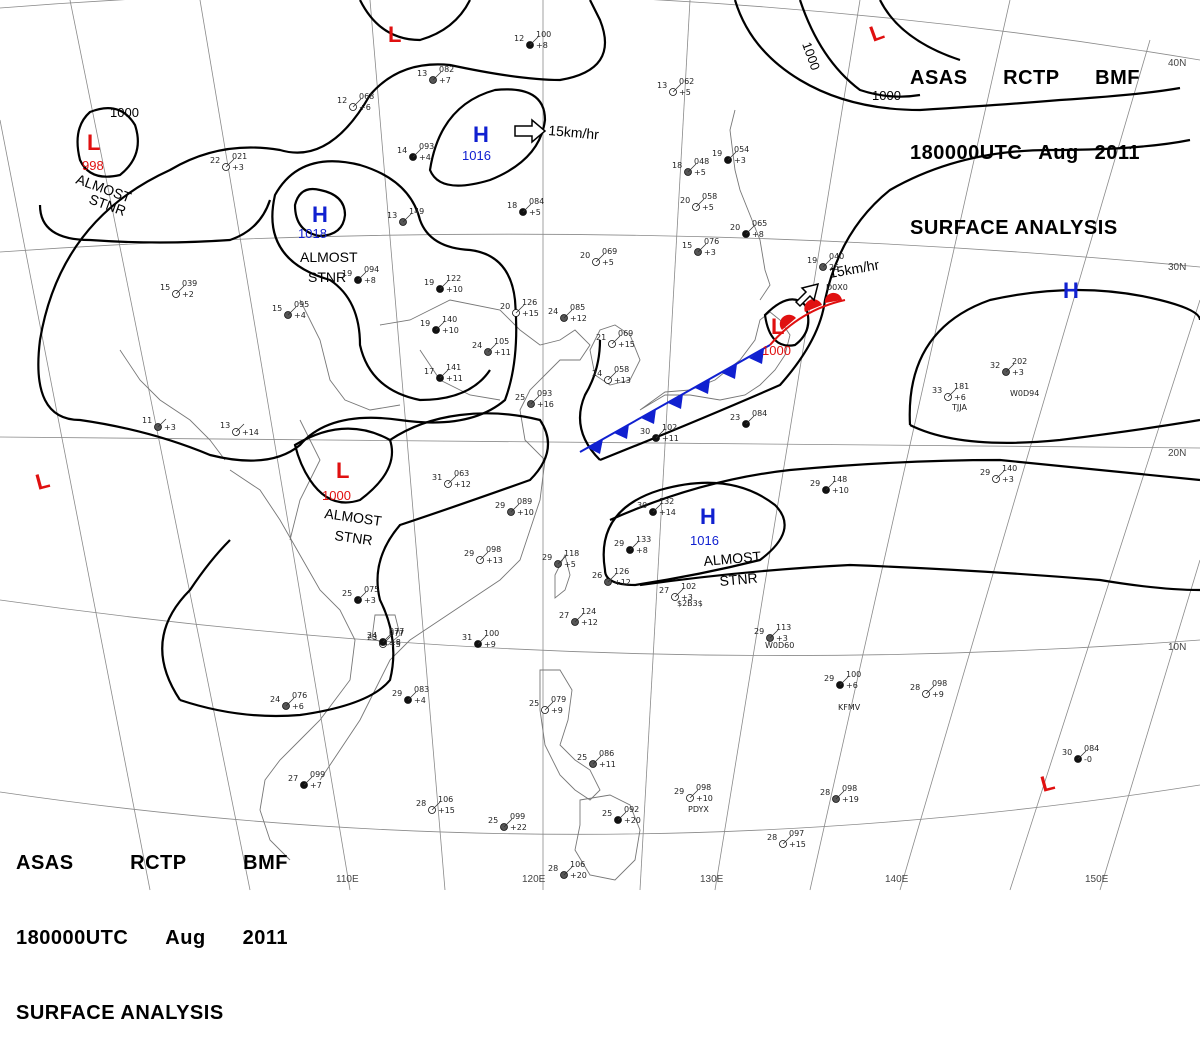 Image resolution: width=1200 pixels, height=1051 pixels. Describe the element at coordinates (730, 155) in the screenshot. I see `station-plot: 19 054 +3` at that location.